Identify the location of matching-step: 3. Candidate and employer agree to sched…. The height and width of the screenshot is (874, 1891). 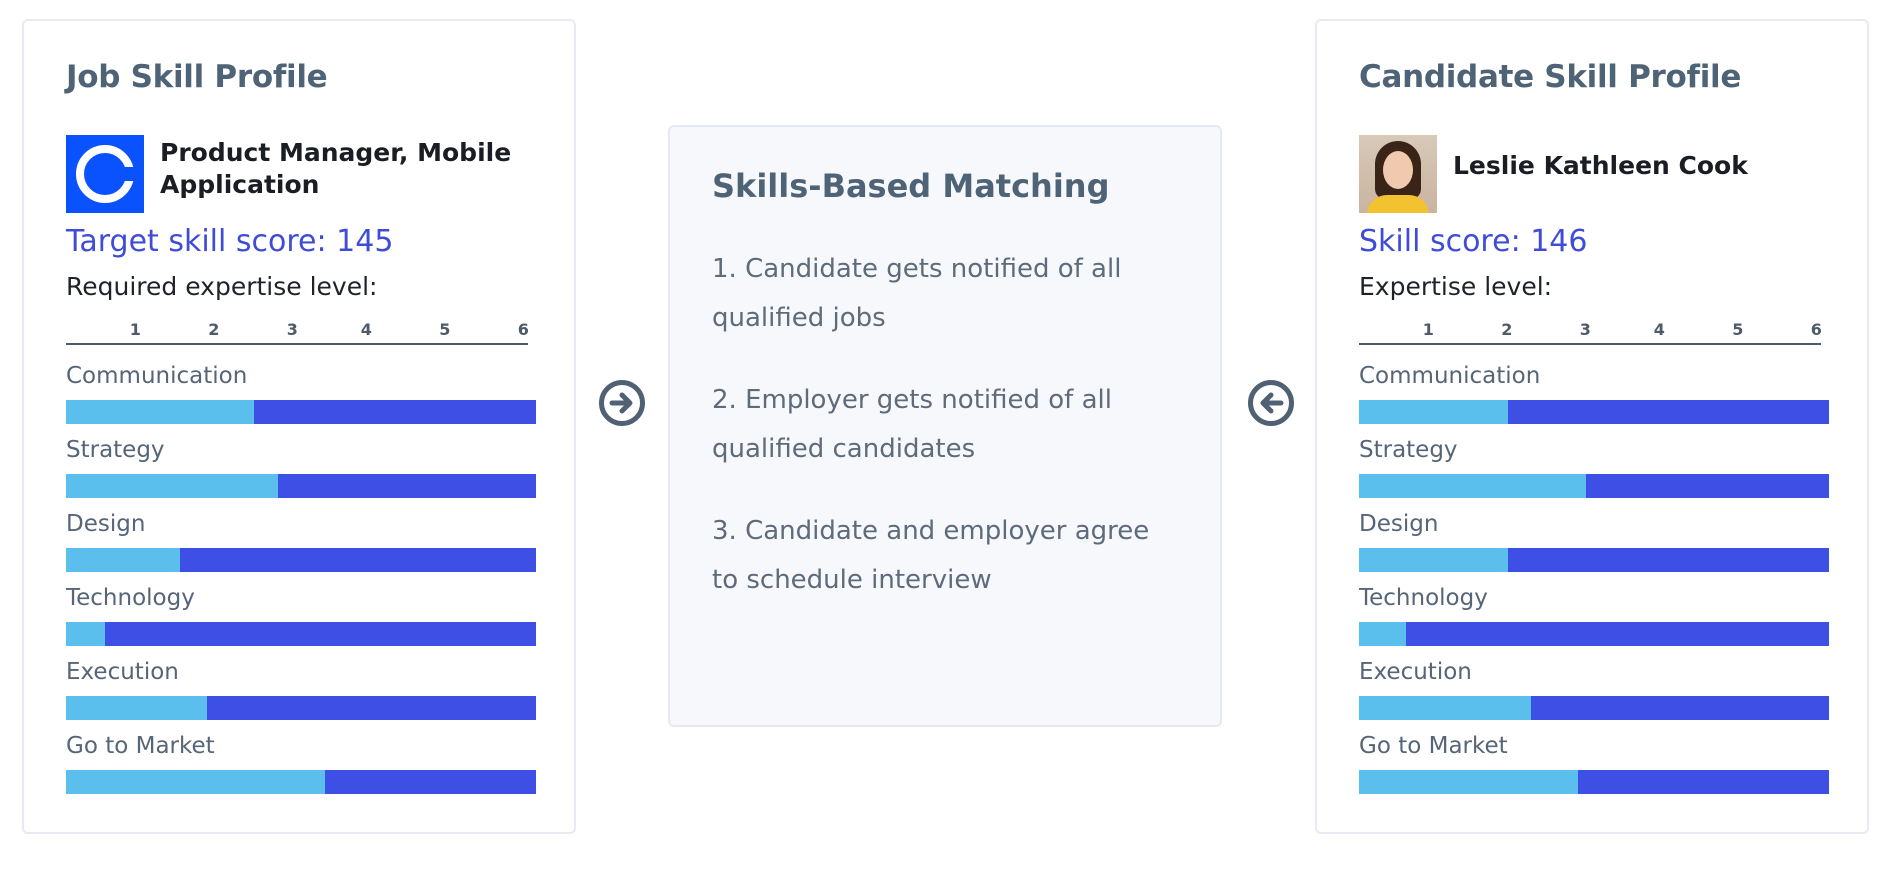
(931, 555).